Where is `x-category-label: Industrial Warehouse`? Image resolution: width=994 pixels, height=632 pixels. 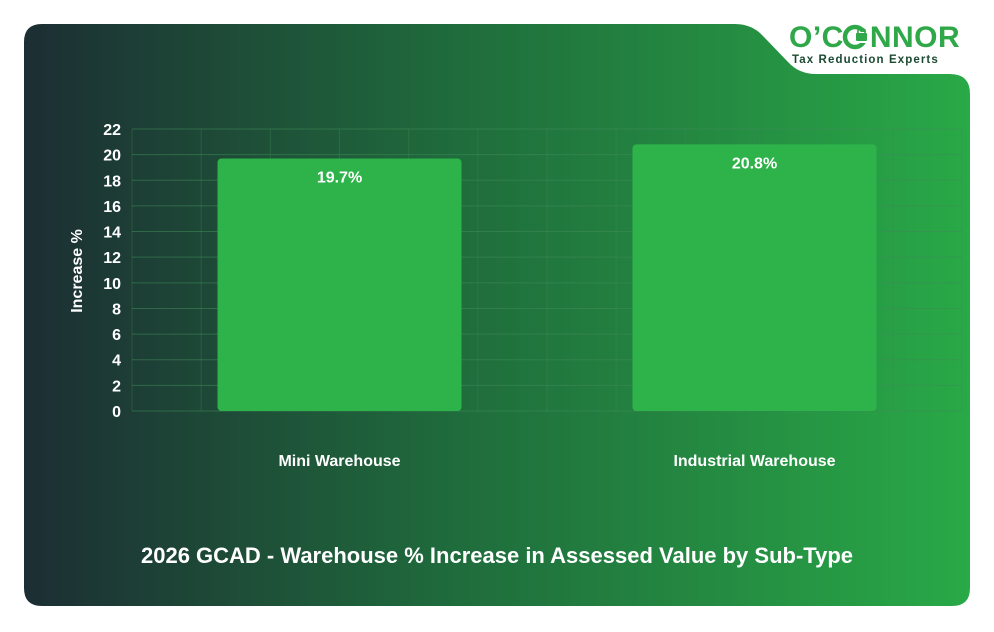 x-category-label: Industrial Warehouse is located at coordinates (754, 461).